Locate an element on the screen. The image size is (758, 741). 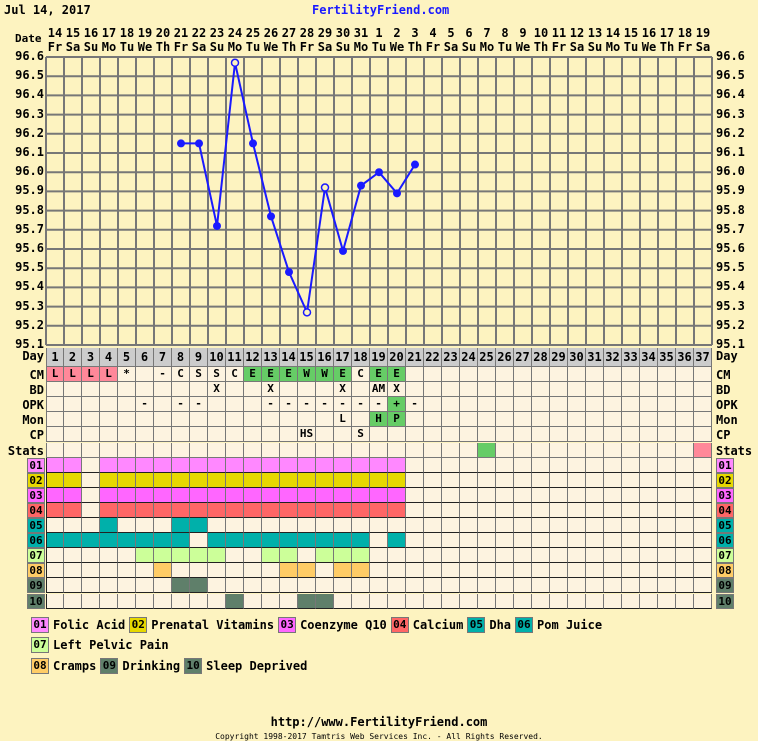
cm-cell-day-20: E is located at coordinates (397, 375).